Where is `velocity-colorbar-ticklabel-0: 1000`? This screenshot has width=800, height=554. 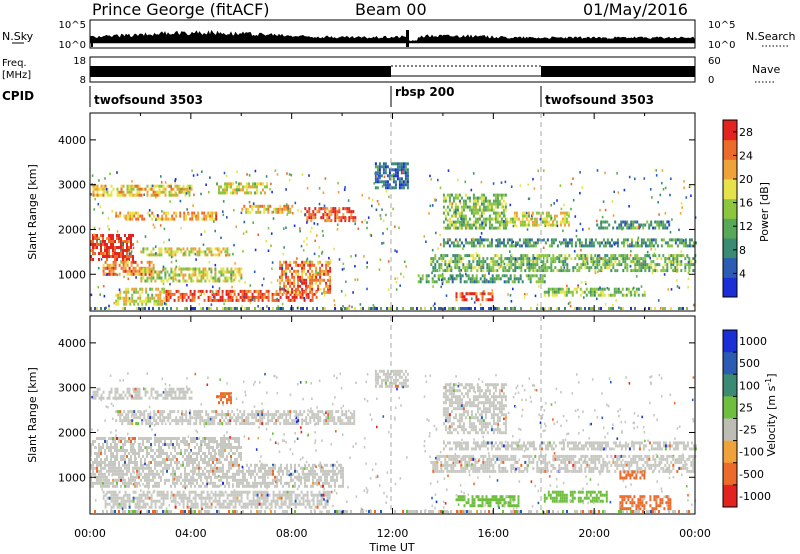 velocity-colorbar-ticklabel-0: 1000 is located at coordinates (753, 341).